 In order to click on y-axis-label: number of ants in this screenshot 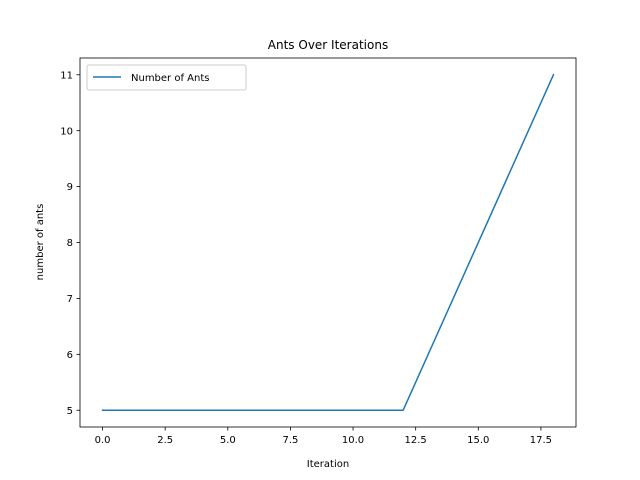, I will do `click(40, 242)`.